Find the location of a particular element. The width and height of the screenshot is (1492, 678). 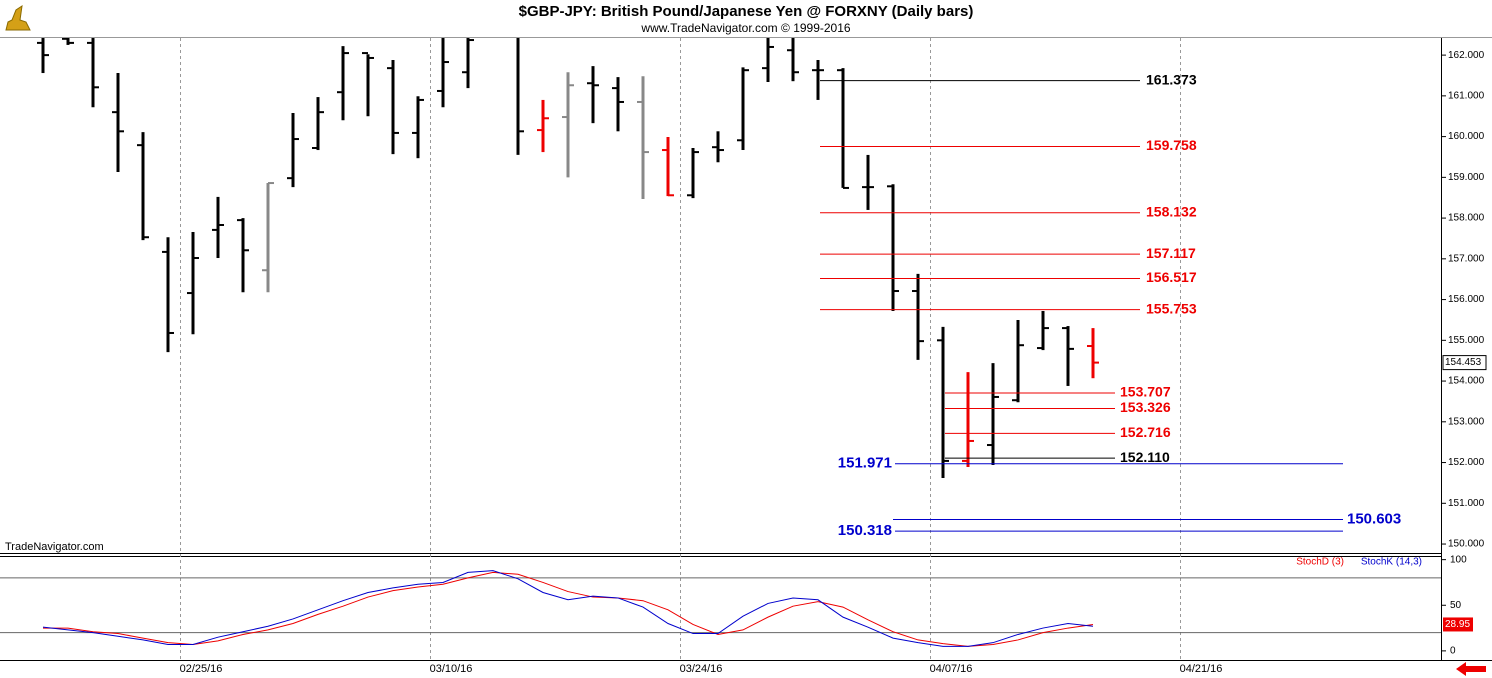

value-tag-label: 28.95 is located at coordinates (1457, 624).